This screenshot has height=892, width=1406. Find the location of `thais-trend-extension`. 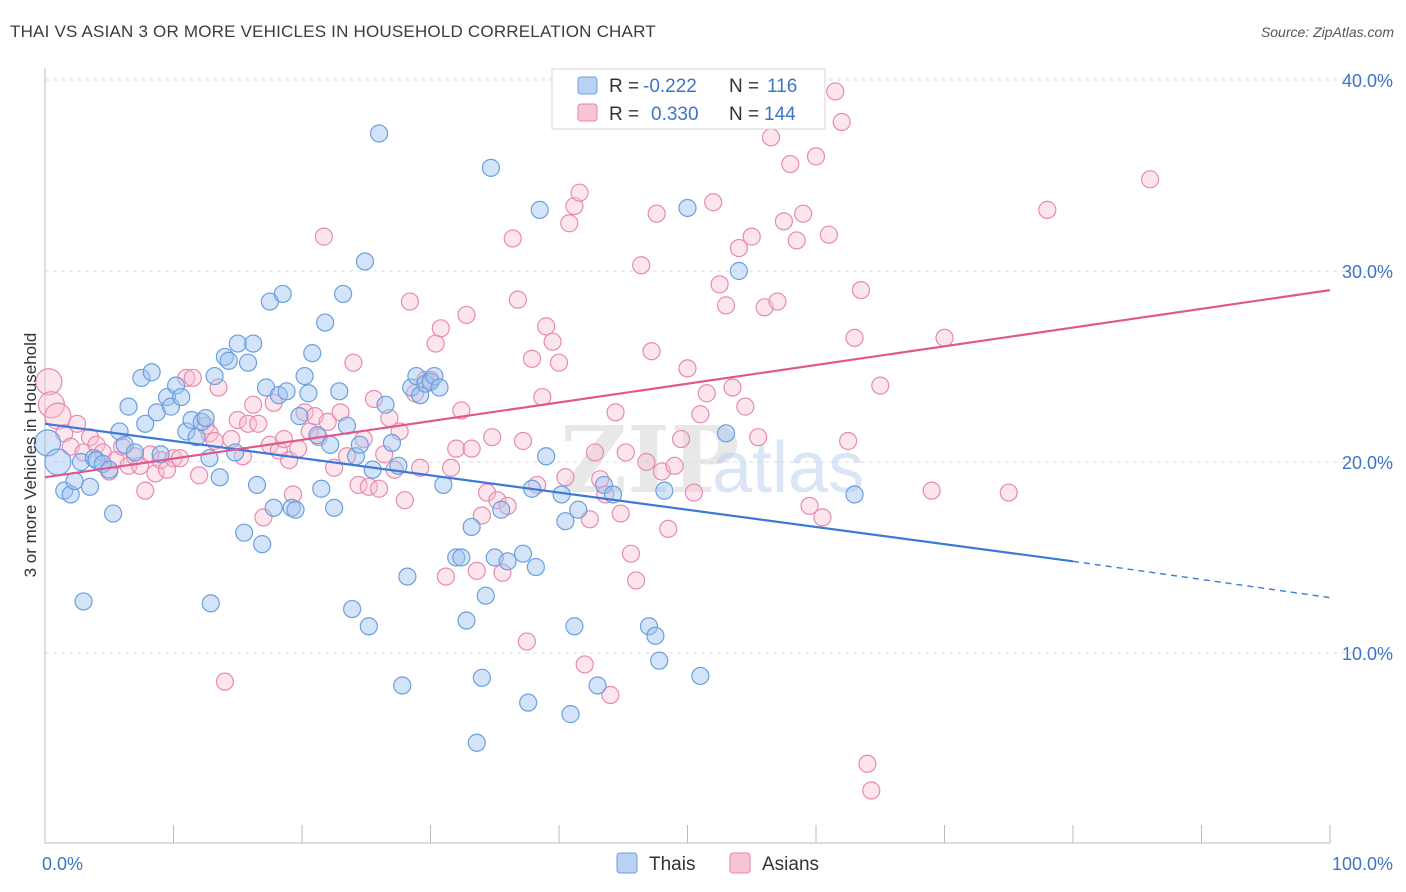

thais-trend-extension is located at coordinates (1201, 579).